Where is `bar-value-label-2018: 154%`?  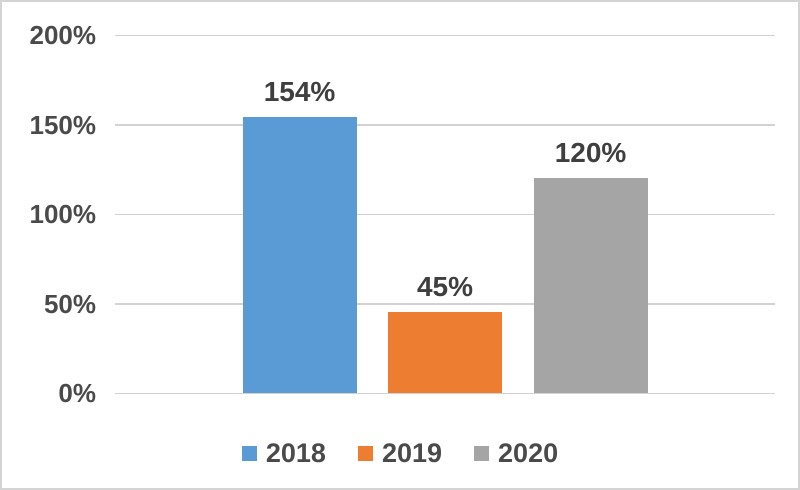
bar-value-label-2018: 154% is located at coordinates (299, 92).